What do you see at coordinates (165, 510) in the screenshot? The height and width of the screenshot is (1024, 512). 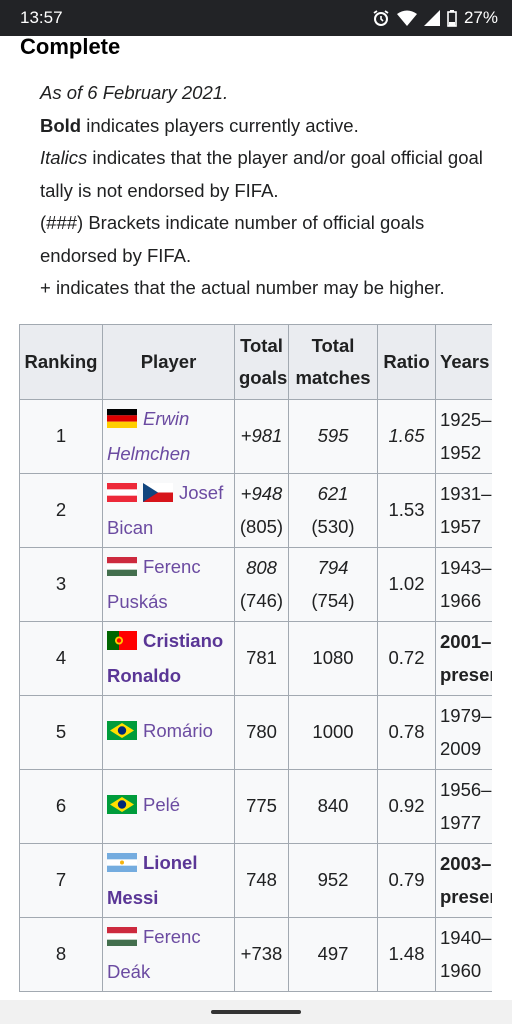 I see `player-link: Josef Bican` at bounding box center [165, 510].